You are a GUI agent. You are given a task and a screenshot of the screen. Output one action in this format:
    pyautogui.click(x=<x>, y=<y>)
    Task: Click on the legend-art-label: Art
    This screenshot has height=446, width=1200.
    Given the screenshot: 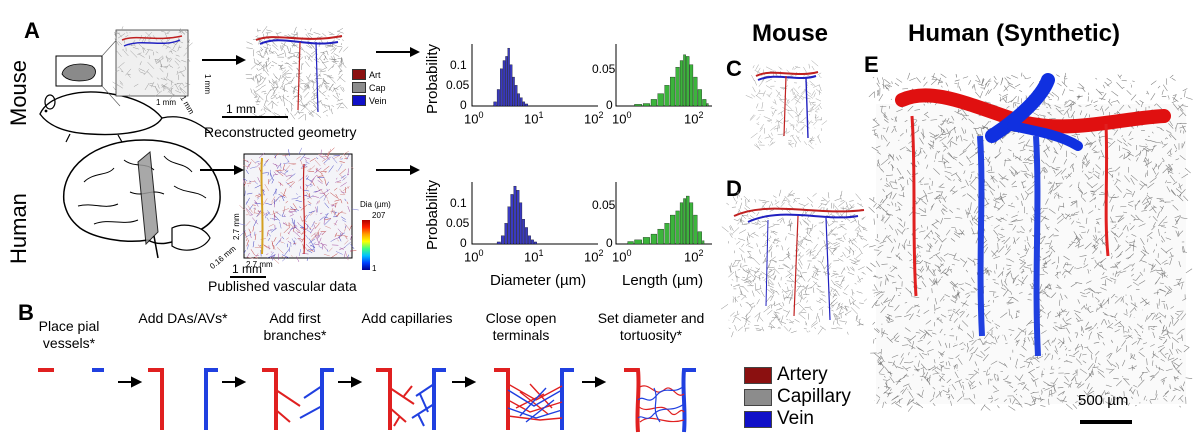 What is the action you would take?
    pyautogui.click(x=375, y=74)
    